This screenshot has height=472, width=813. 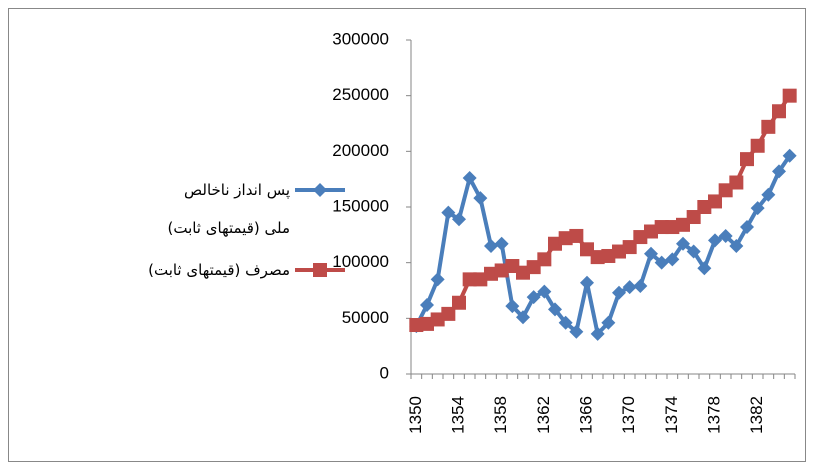 What do you see at coordinates (415, 415) in the screenshot?
I see `x-tick-label: 1350` at bounding box center [415, 415].